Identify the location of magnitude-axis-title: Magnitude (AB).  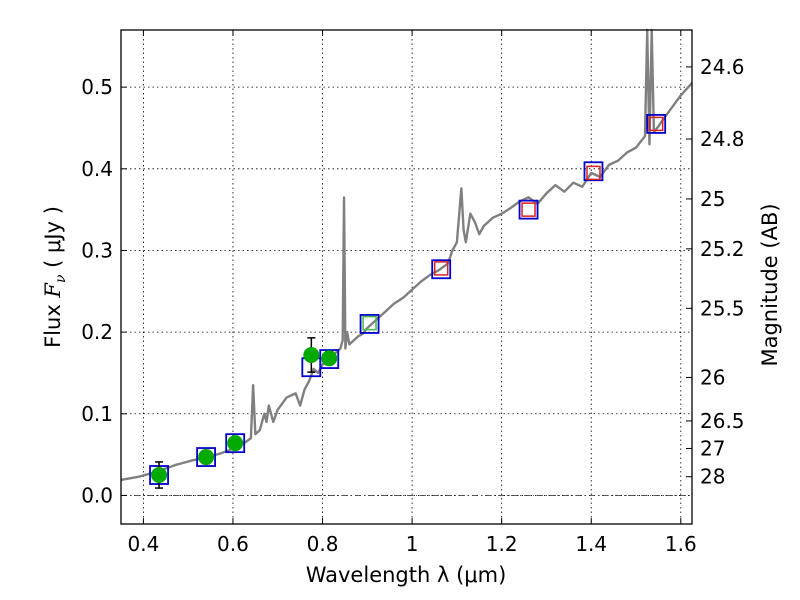
(770, 284).